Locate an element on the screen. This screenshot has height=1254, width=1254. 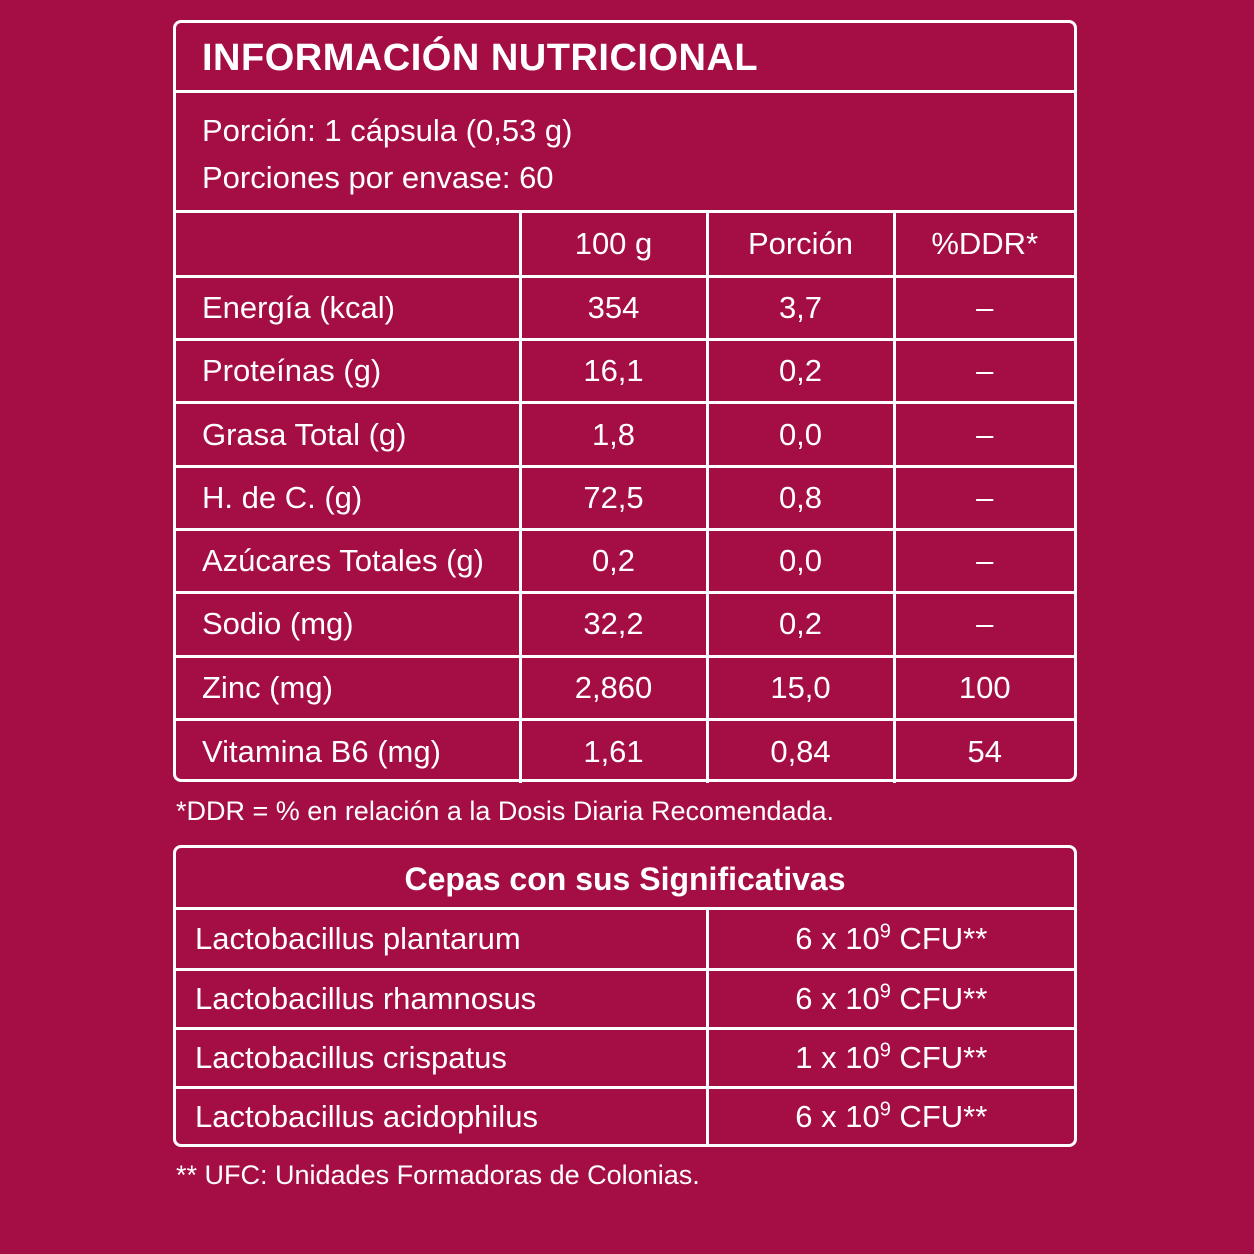
nutrient-value: 100 is located at coordinates (984, 688).